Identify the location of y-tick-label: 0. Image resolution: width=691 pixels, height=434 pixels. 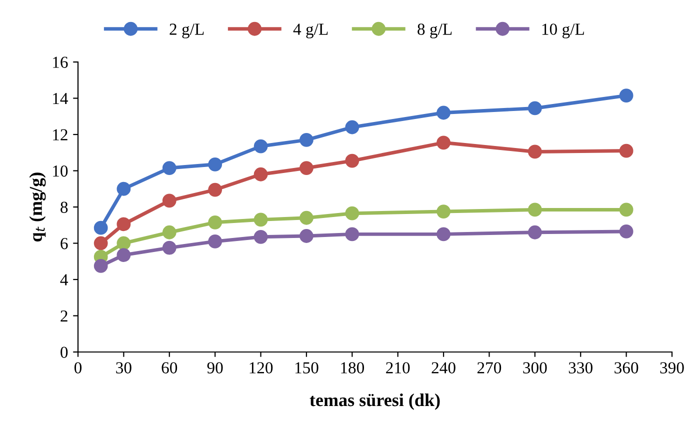
(64, 352).